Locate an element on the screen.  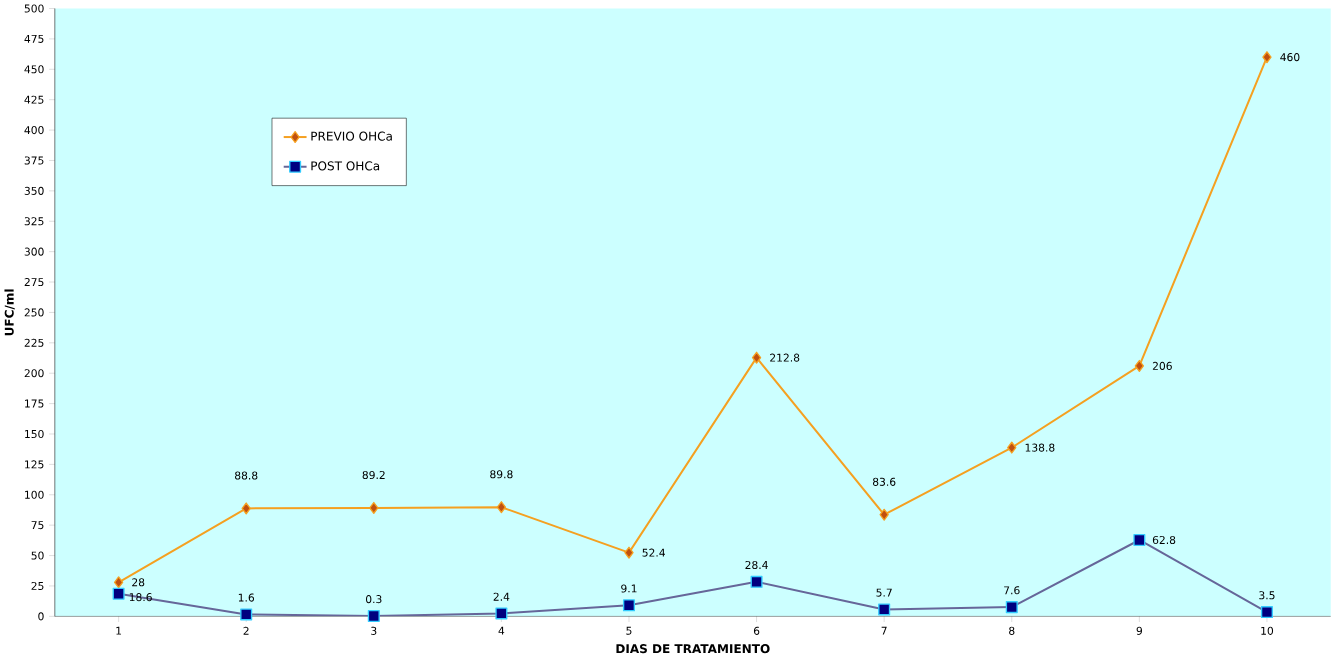
x-tick-label: 10 is located at coordinates (1267, 631).